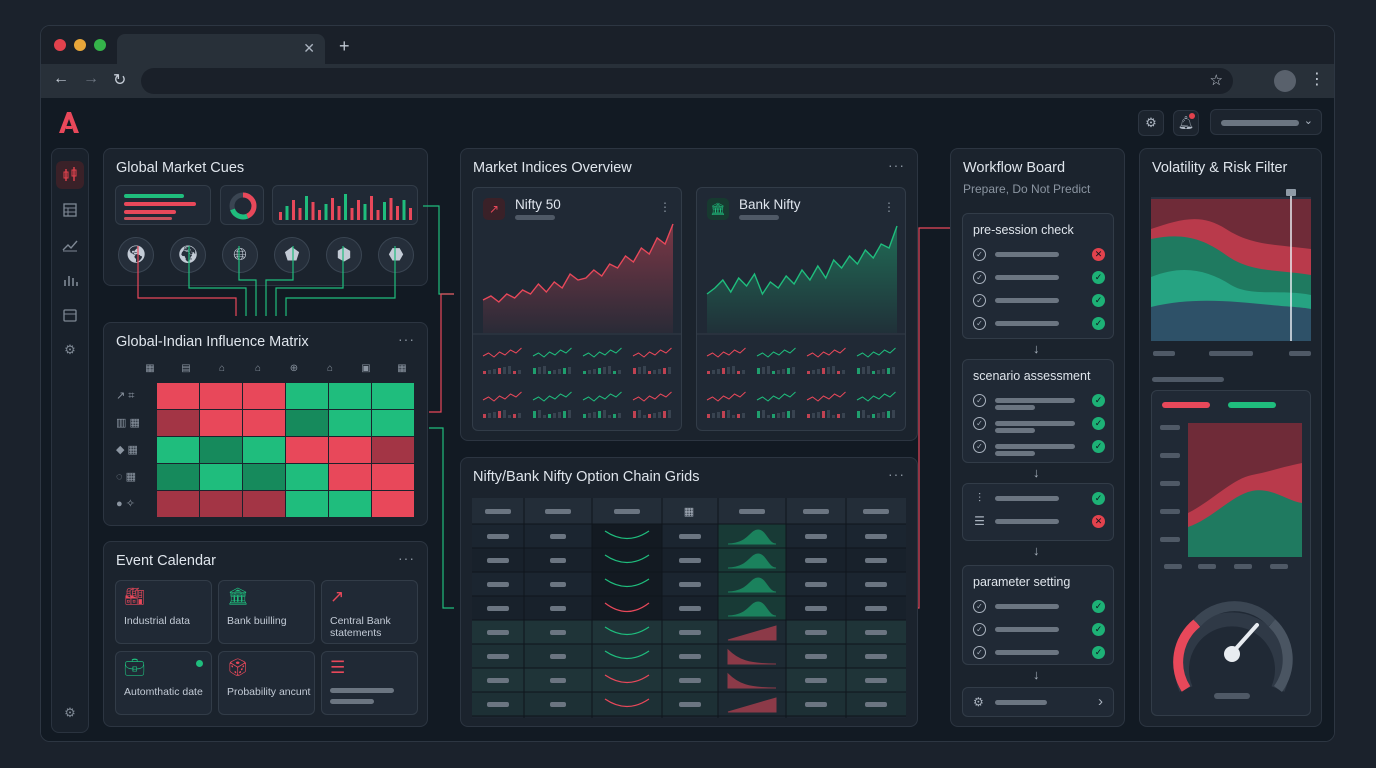  Describe the element at coordinates (61, 78) in the screenshot. I see `back-icon: ←` at that location.